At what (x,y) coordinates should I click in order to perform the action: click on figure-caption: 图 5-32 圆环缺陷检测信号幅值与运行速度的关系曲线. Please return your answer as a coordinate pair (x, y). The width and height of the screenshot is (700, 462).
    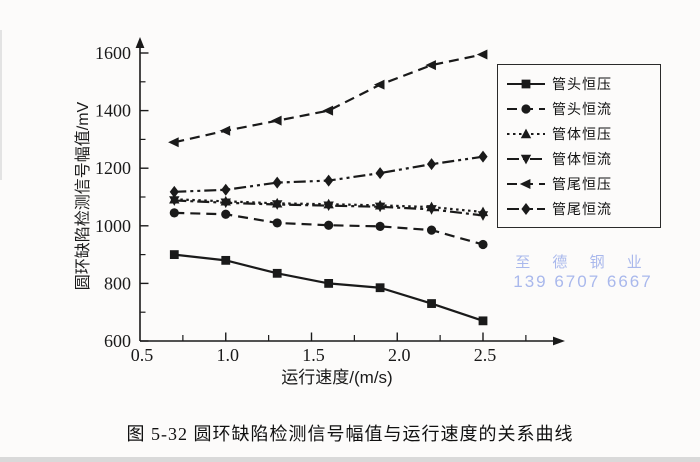
    Looking at the image, I should click on (350, 434).